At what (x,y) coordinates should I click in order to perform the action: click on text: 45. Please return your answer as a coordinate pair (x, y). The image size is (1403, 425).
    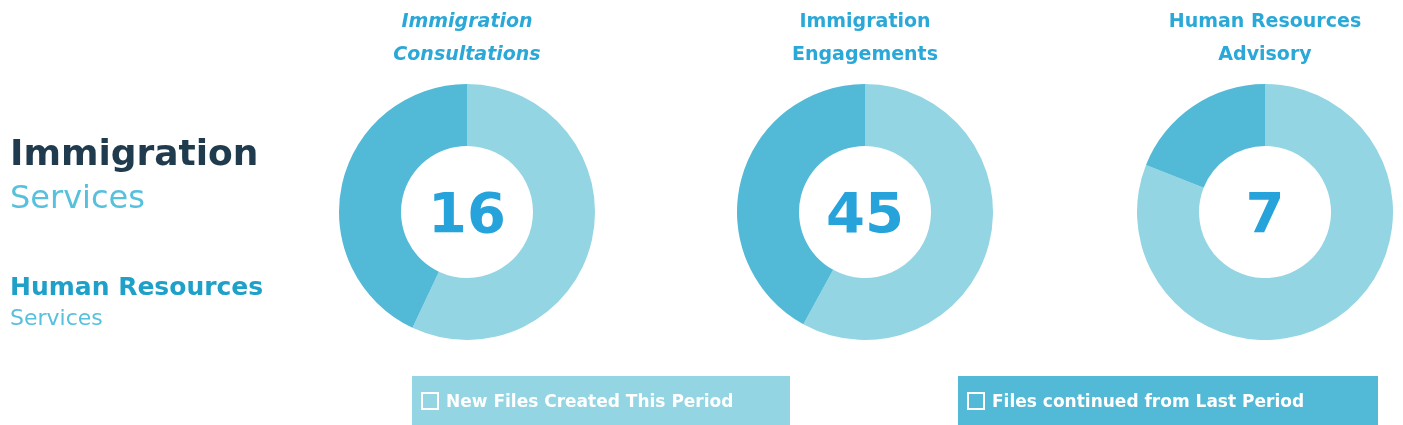
    Looking at the image, I should click on (865, 212).